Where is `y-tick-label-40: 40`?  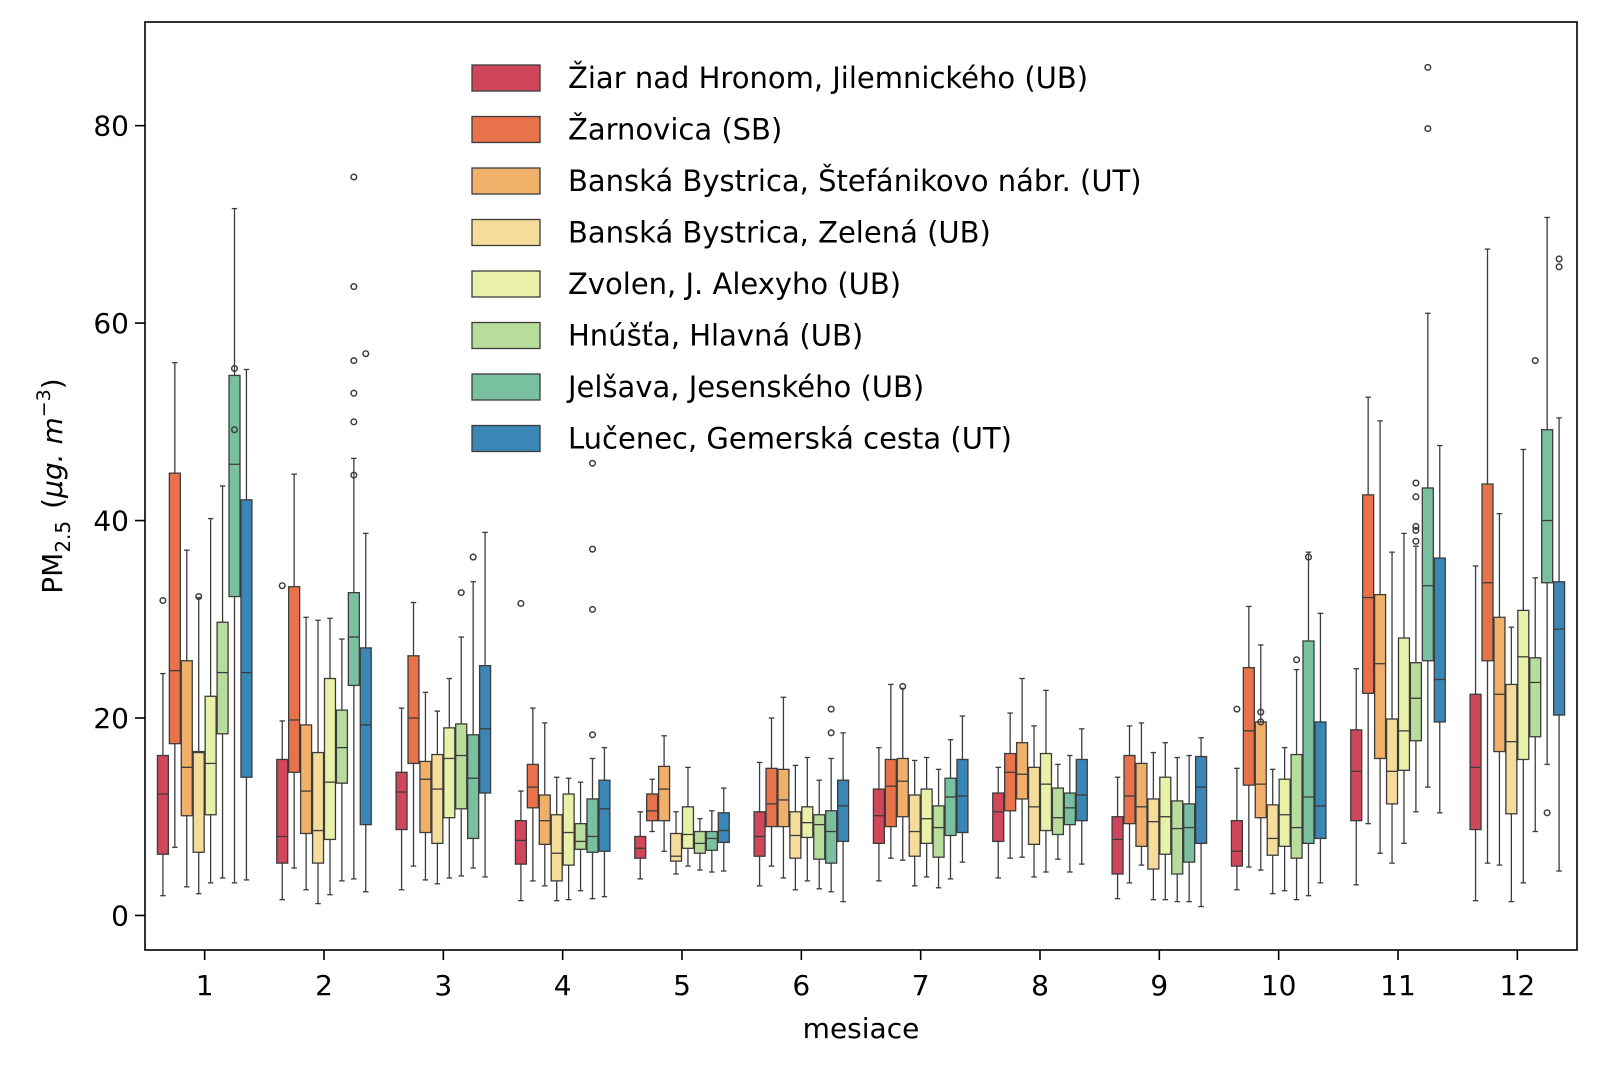
y-tick-label-40: 40 is located at coordinates (111, 521).